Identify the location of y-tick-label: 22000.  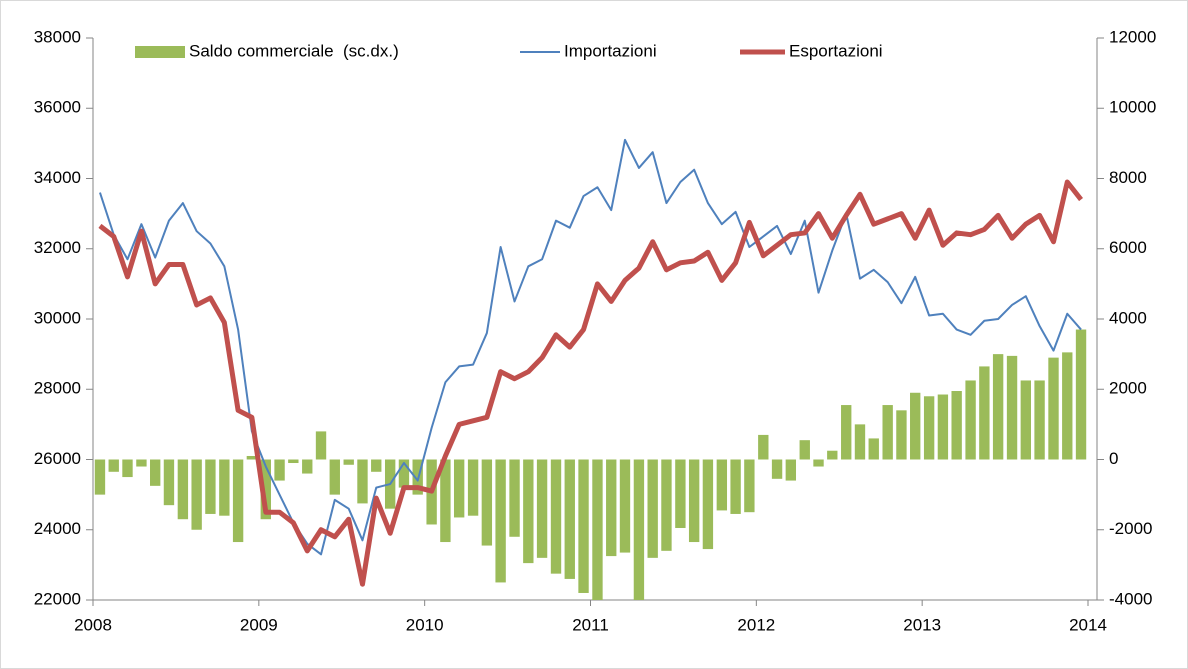
(57, 598).